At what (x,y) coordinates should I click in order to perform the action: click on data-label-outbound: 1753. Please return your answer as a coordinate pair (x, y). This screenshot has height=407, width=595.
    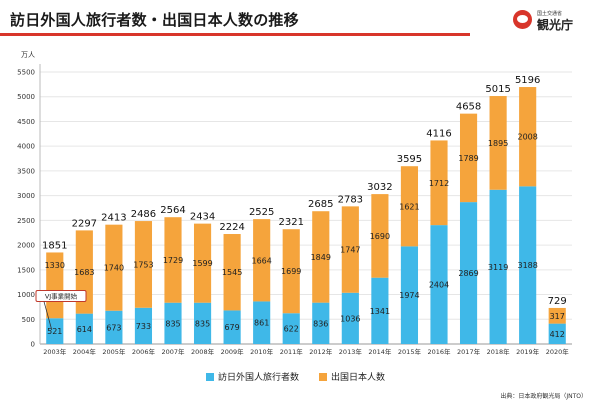
    Looking at the image, I should click on (143, 264).